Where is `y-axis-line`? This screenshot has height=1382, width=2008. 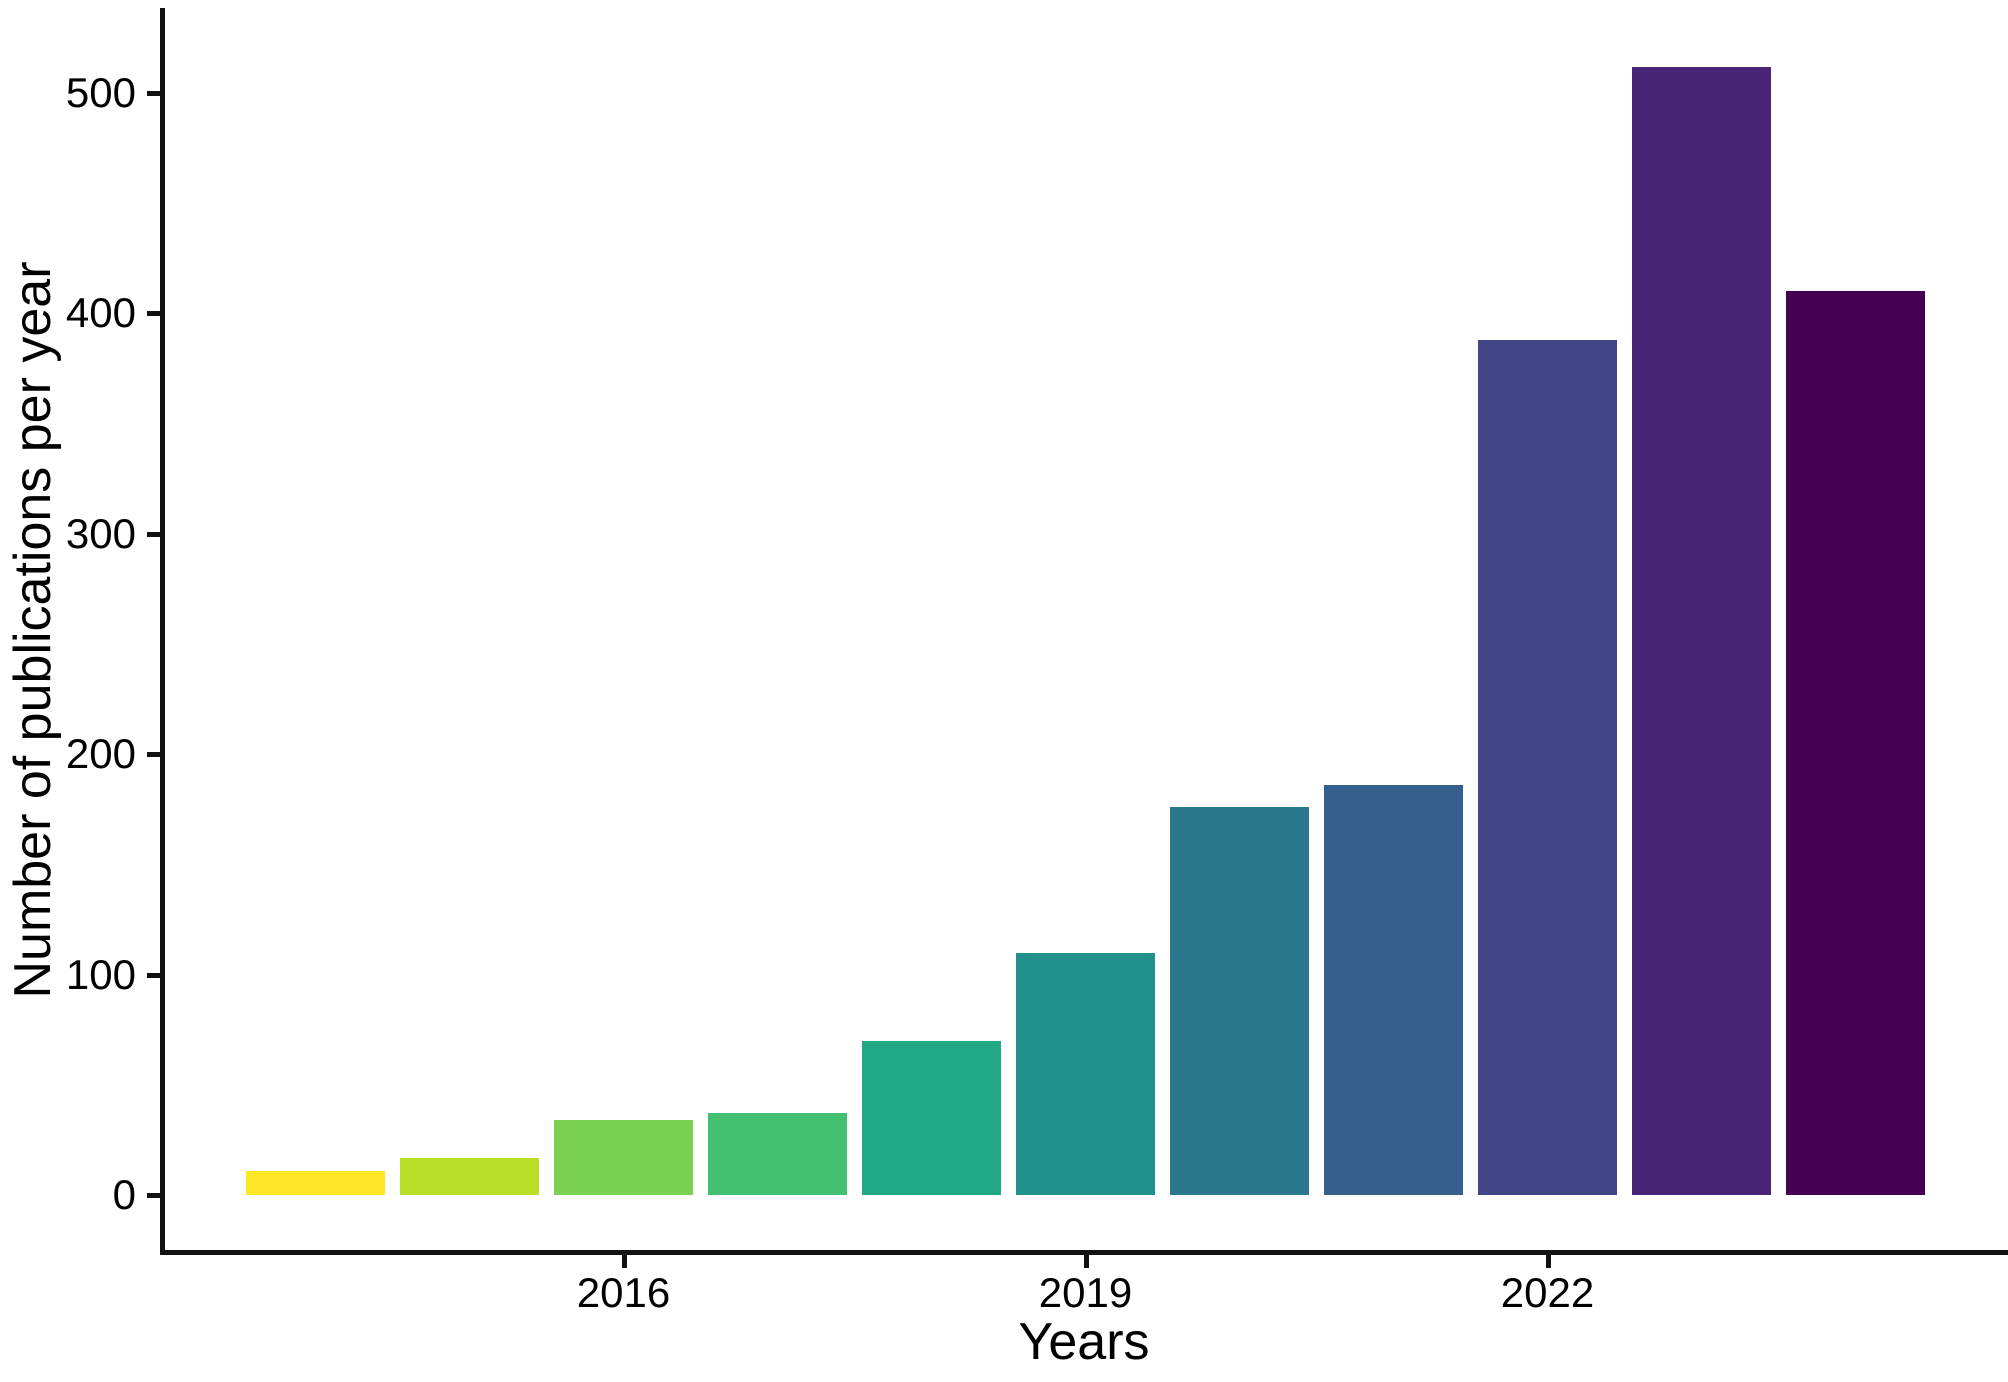 y-axis-line is located at coordinates (162, 631).